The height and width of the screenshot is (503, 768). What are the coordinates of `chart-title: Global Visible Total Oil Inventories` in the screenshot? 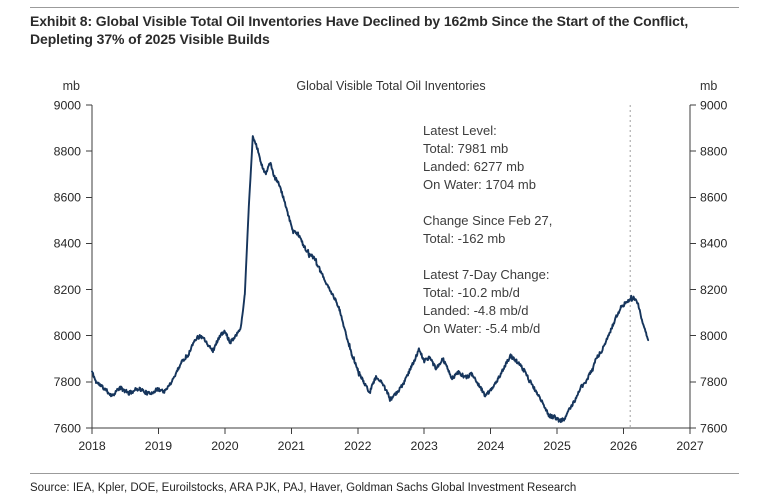 It's located at (391, 86).